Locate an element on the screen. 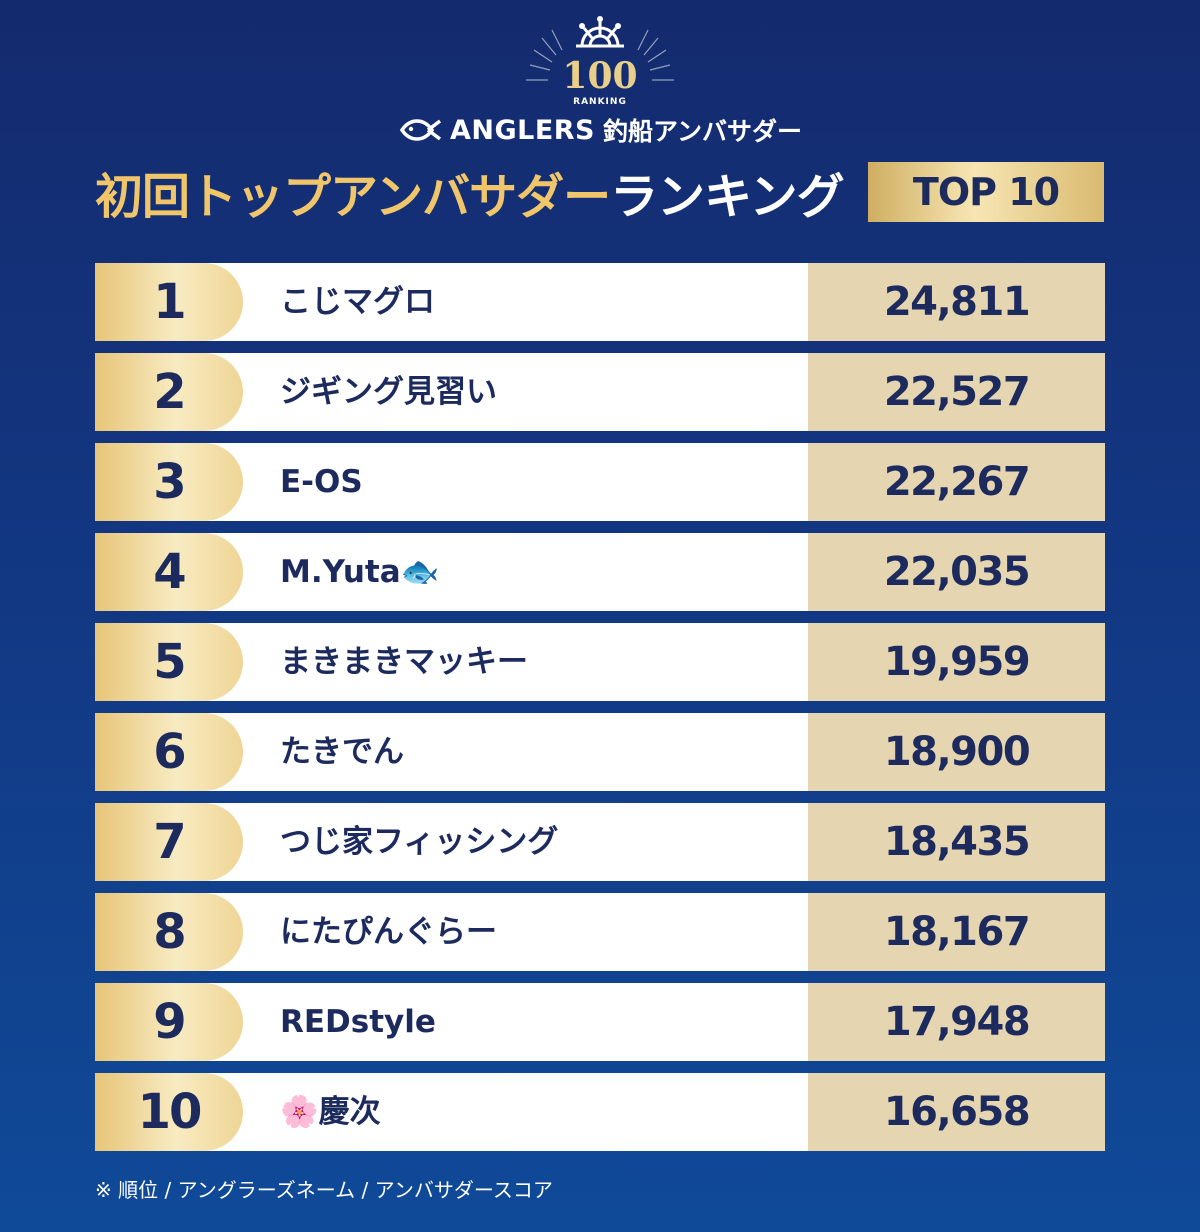 This screenshot has height=1232, width=1200. rank-number: 5 is located at coordinates (169, 662).